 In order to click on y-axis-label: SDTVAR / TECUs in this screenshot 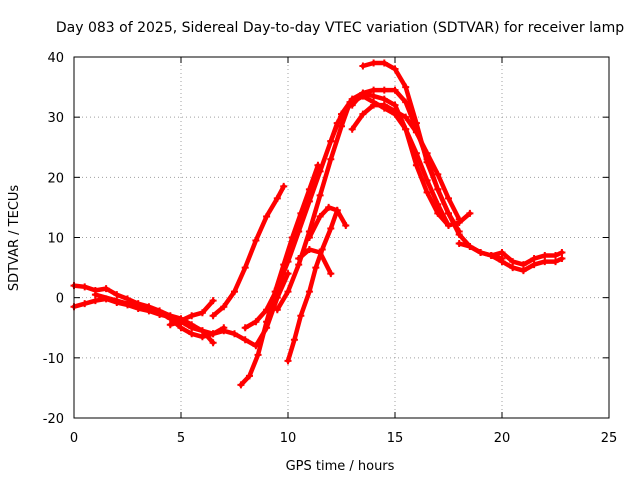, I will do `click(14, 238)`.